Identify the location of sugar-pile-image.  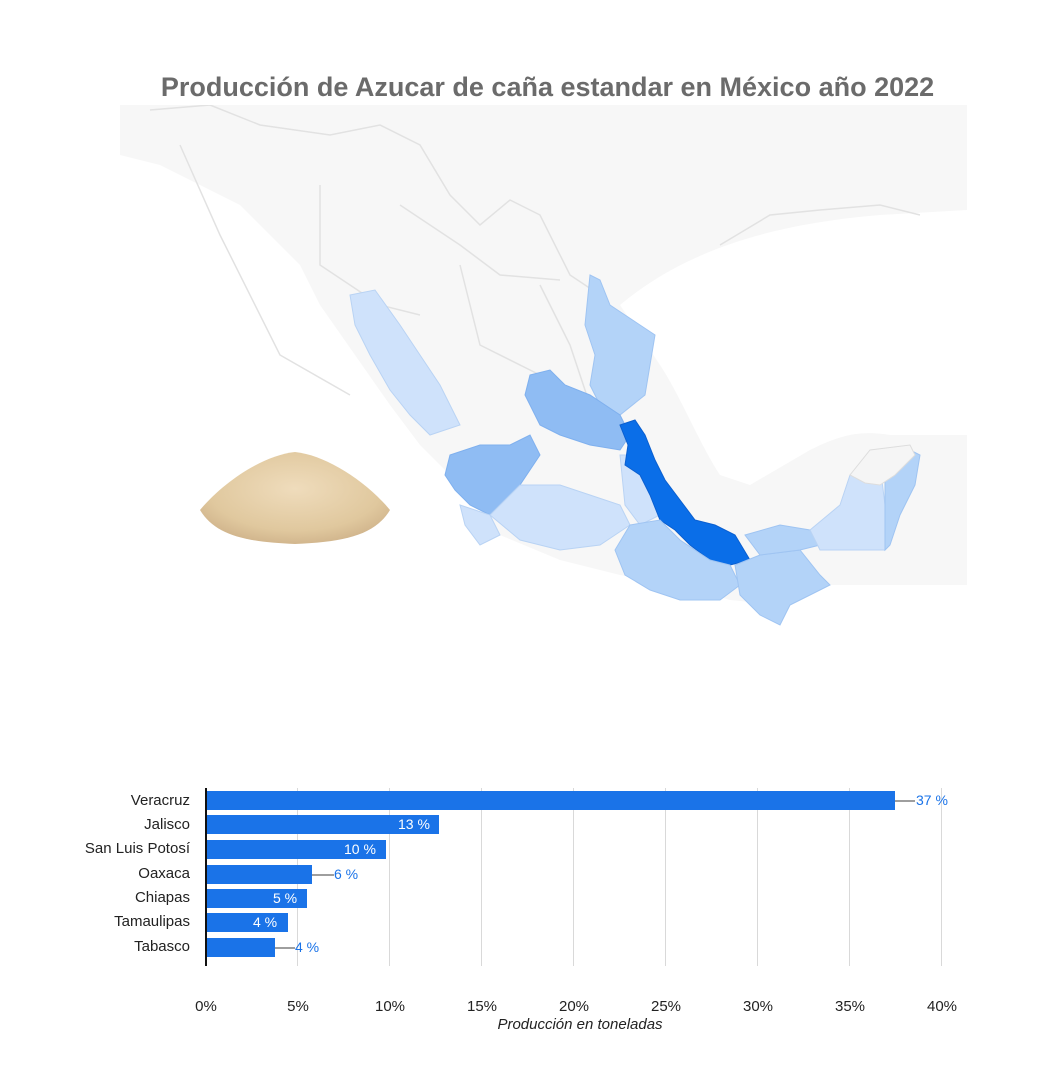
(295, 495).